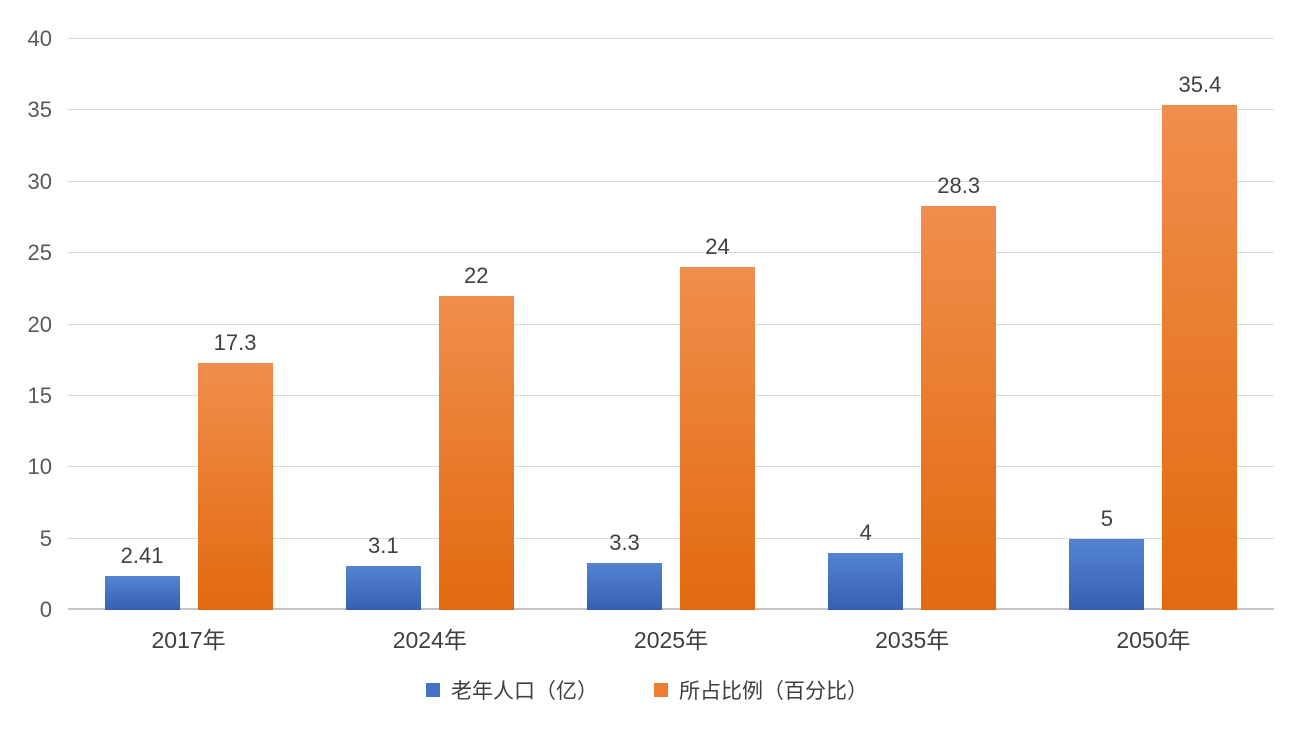 This screenshot has height=730, width=1294. I want to click on bar-wrap: 4, so click(866, 565).